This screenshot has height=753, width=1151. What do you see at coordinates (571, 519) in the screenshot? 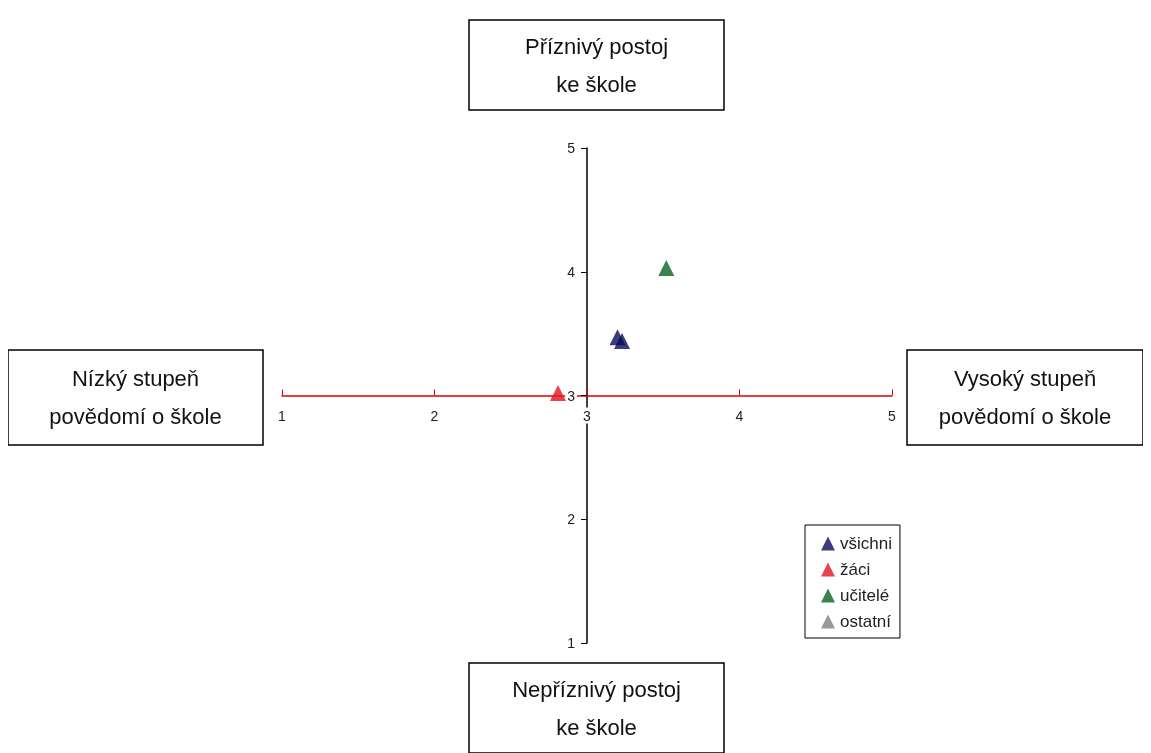
I see `y-tick-label: 2` at bounding box center [571, 519].